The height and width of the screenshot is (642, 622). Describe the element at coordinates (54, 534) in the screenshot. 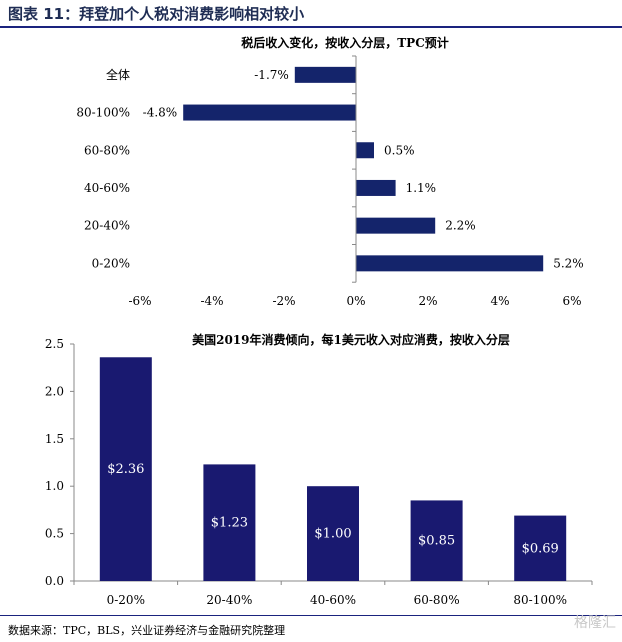

I see `y-tick-label: 0.5` at that location.